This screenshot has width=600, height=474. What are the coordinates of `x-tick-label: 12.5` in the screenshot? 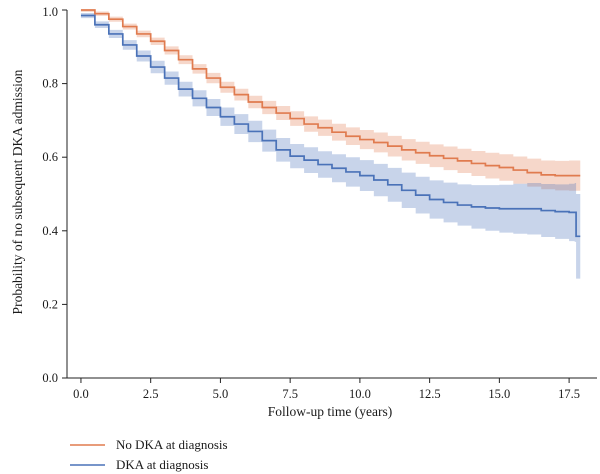 It's located at (430, 394).